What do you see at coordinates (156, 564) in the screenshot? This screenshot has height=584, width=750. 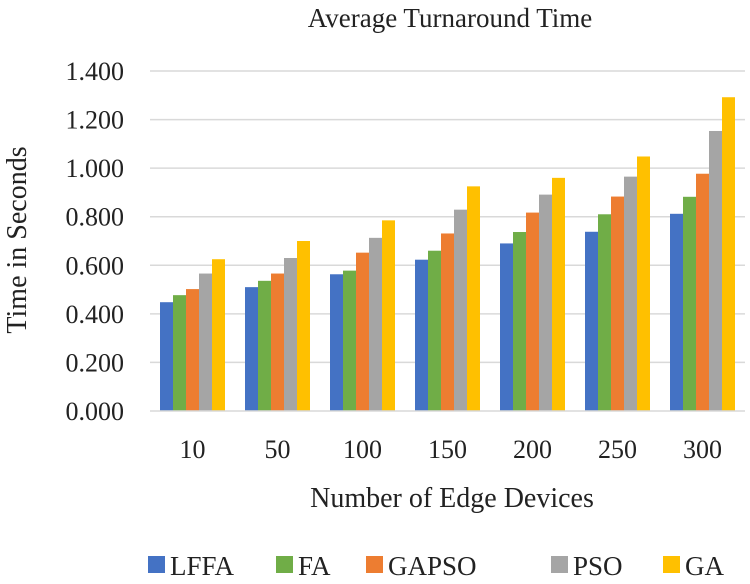 I see `legend-swatch-lffa` at bounding box center [156, 564].